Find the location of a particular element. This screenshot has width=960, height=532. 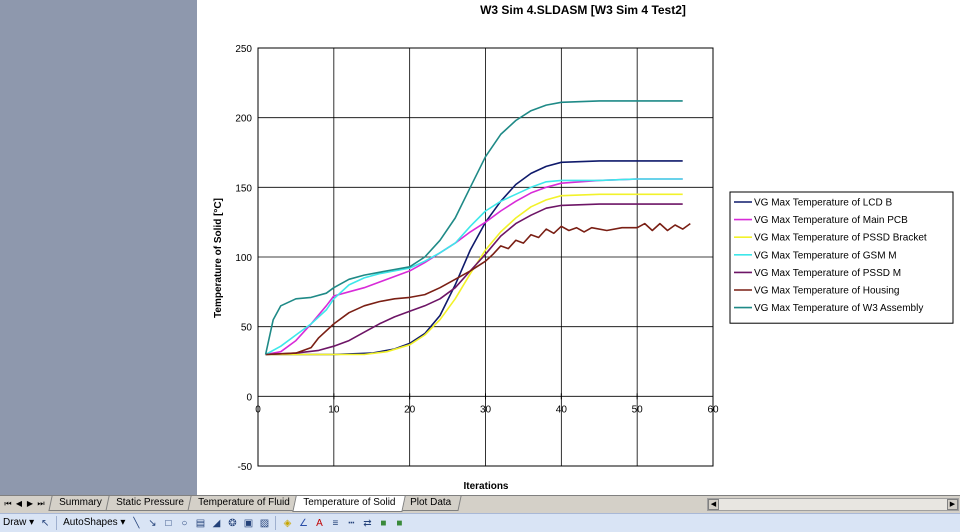

legend-entry-label: VG Max Temperature of PSSD Bracket is located at coordinates (840, 238).